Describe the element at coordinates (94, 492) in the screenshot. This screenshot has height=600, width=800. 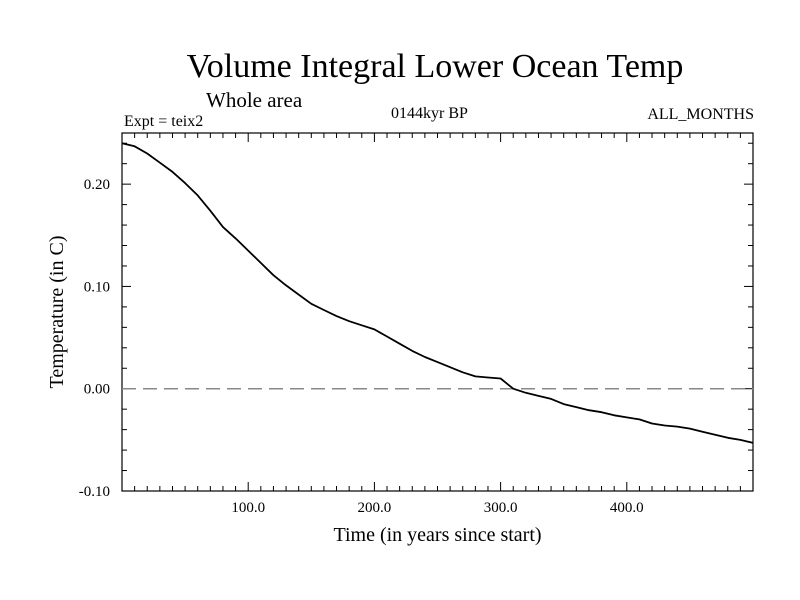
I see `y-tick-label: -0.10` at that location.